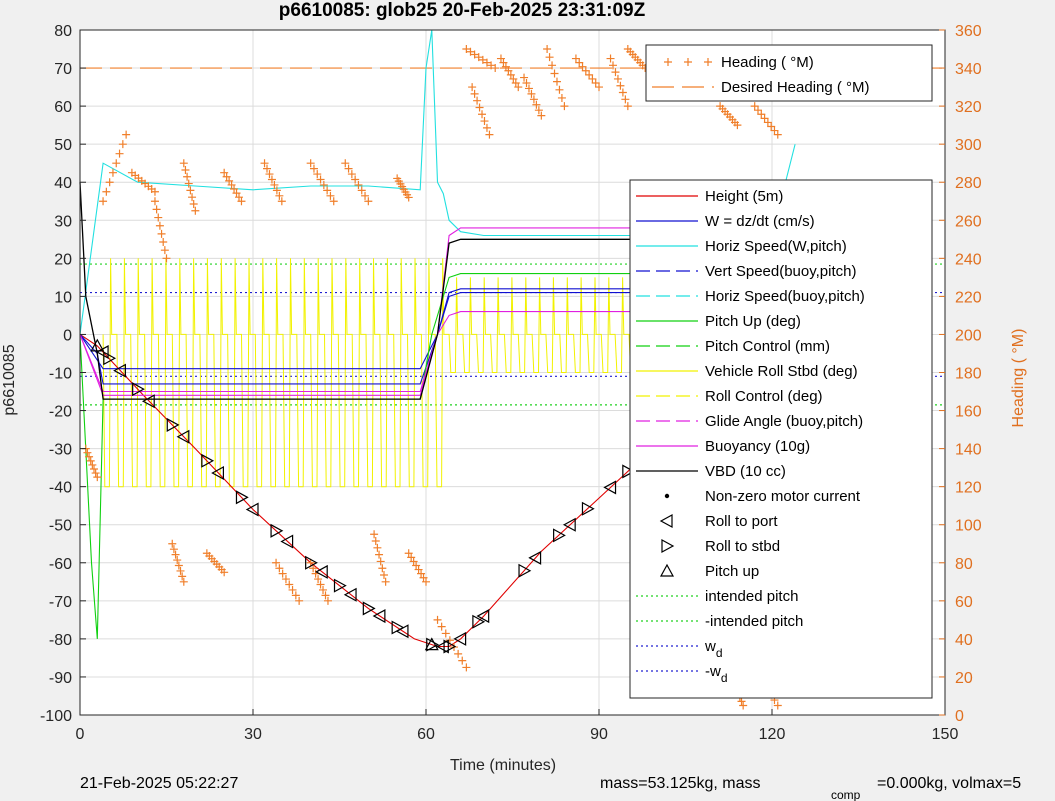 The height and width of the screenshot is (801, 1055). I want to click on legend-motor-current-swatch, so click(667, 496).